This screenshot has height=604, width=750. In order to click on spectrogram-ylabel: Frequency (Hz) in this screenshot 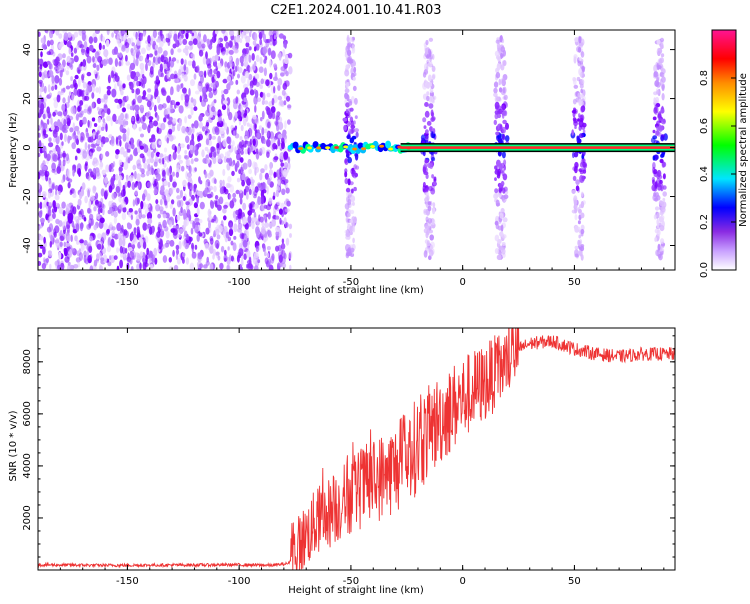, I will do `click(13, 150)`.